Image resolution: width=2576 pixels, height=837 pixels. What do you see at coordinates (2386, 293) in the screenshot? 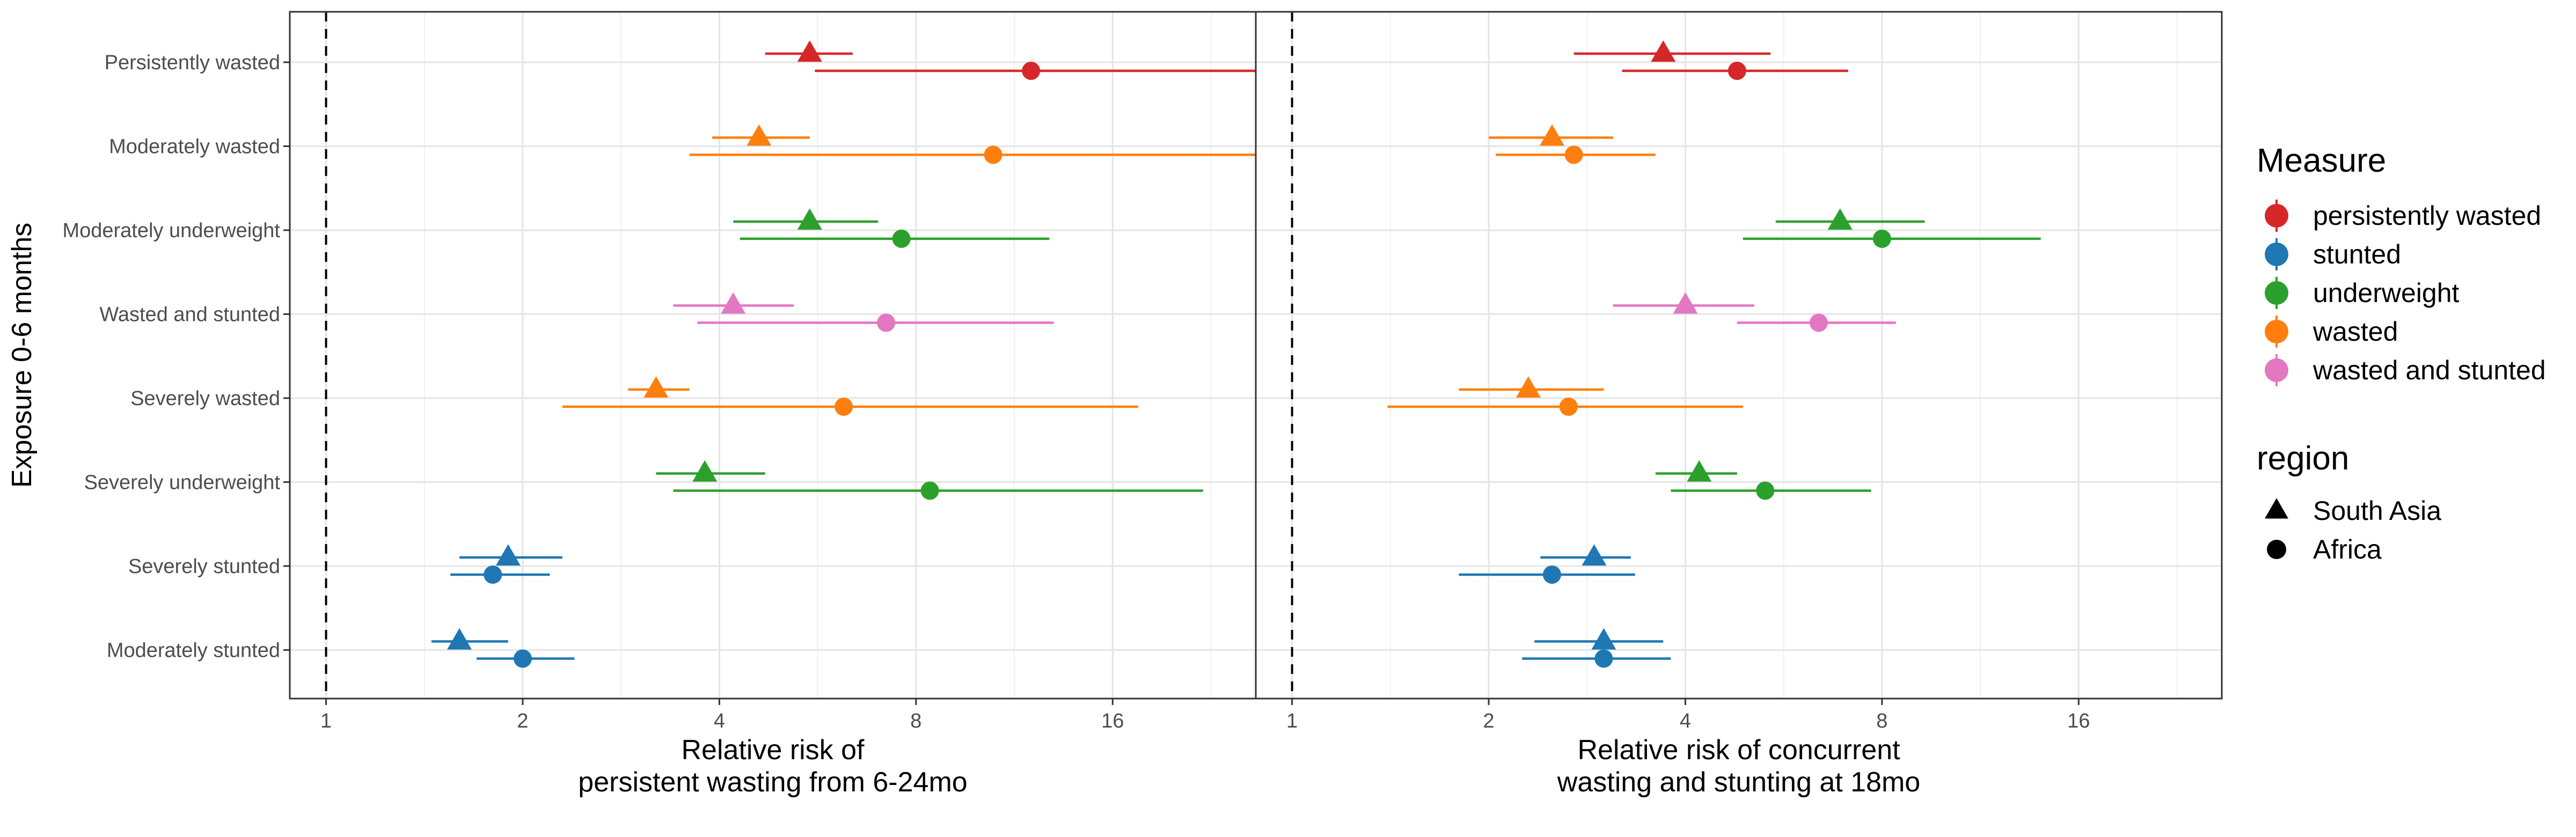
I see `legend-label: underweight` at bounding box center [2386, 293].